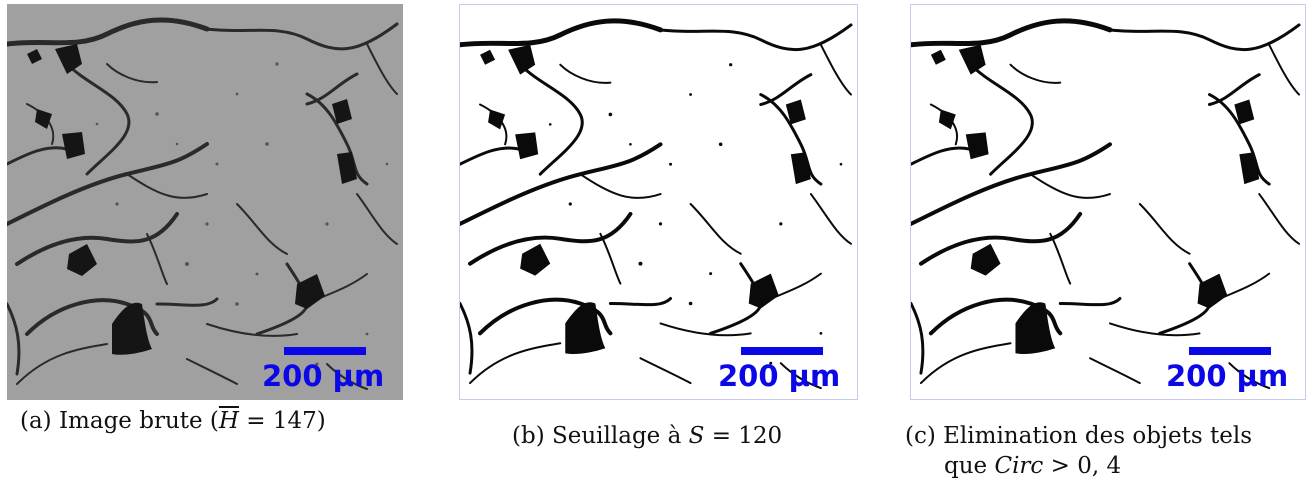 This screenshot has height=484, width=1309. Describe the element at coordinates (228, 421) in the screenshot. I see `caption-a-var: H` at that location.